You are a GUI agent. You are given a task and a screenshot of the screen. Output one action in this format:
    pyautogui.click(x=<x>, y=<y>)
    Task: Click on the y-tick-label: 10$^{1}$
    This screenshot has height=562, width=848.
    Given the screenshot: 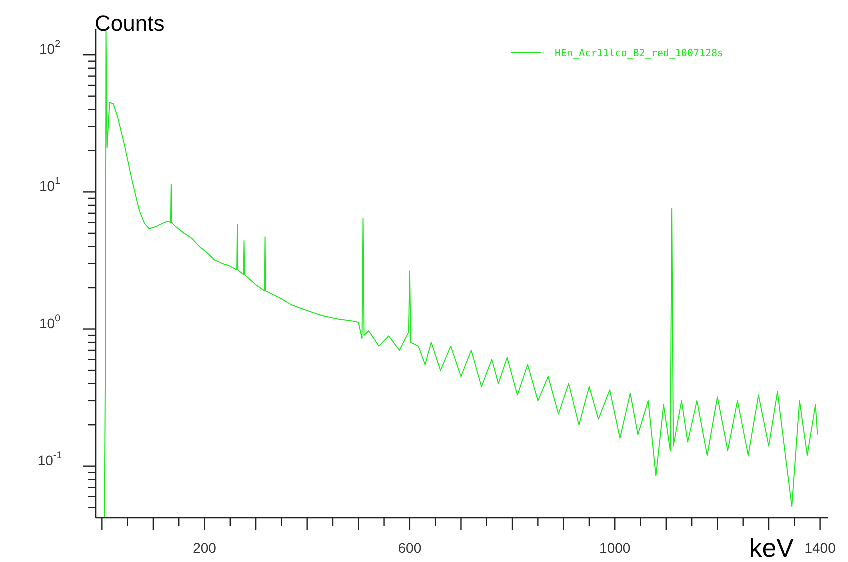 What is the action you would take?
    pyautogui.click(x=50, y=185)
    